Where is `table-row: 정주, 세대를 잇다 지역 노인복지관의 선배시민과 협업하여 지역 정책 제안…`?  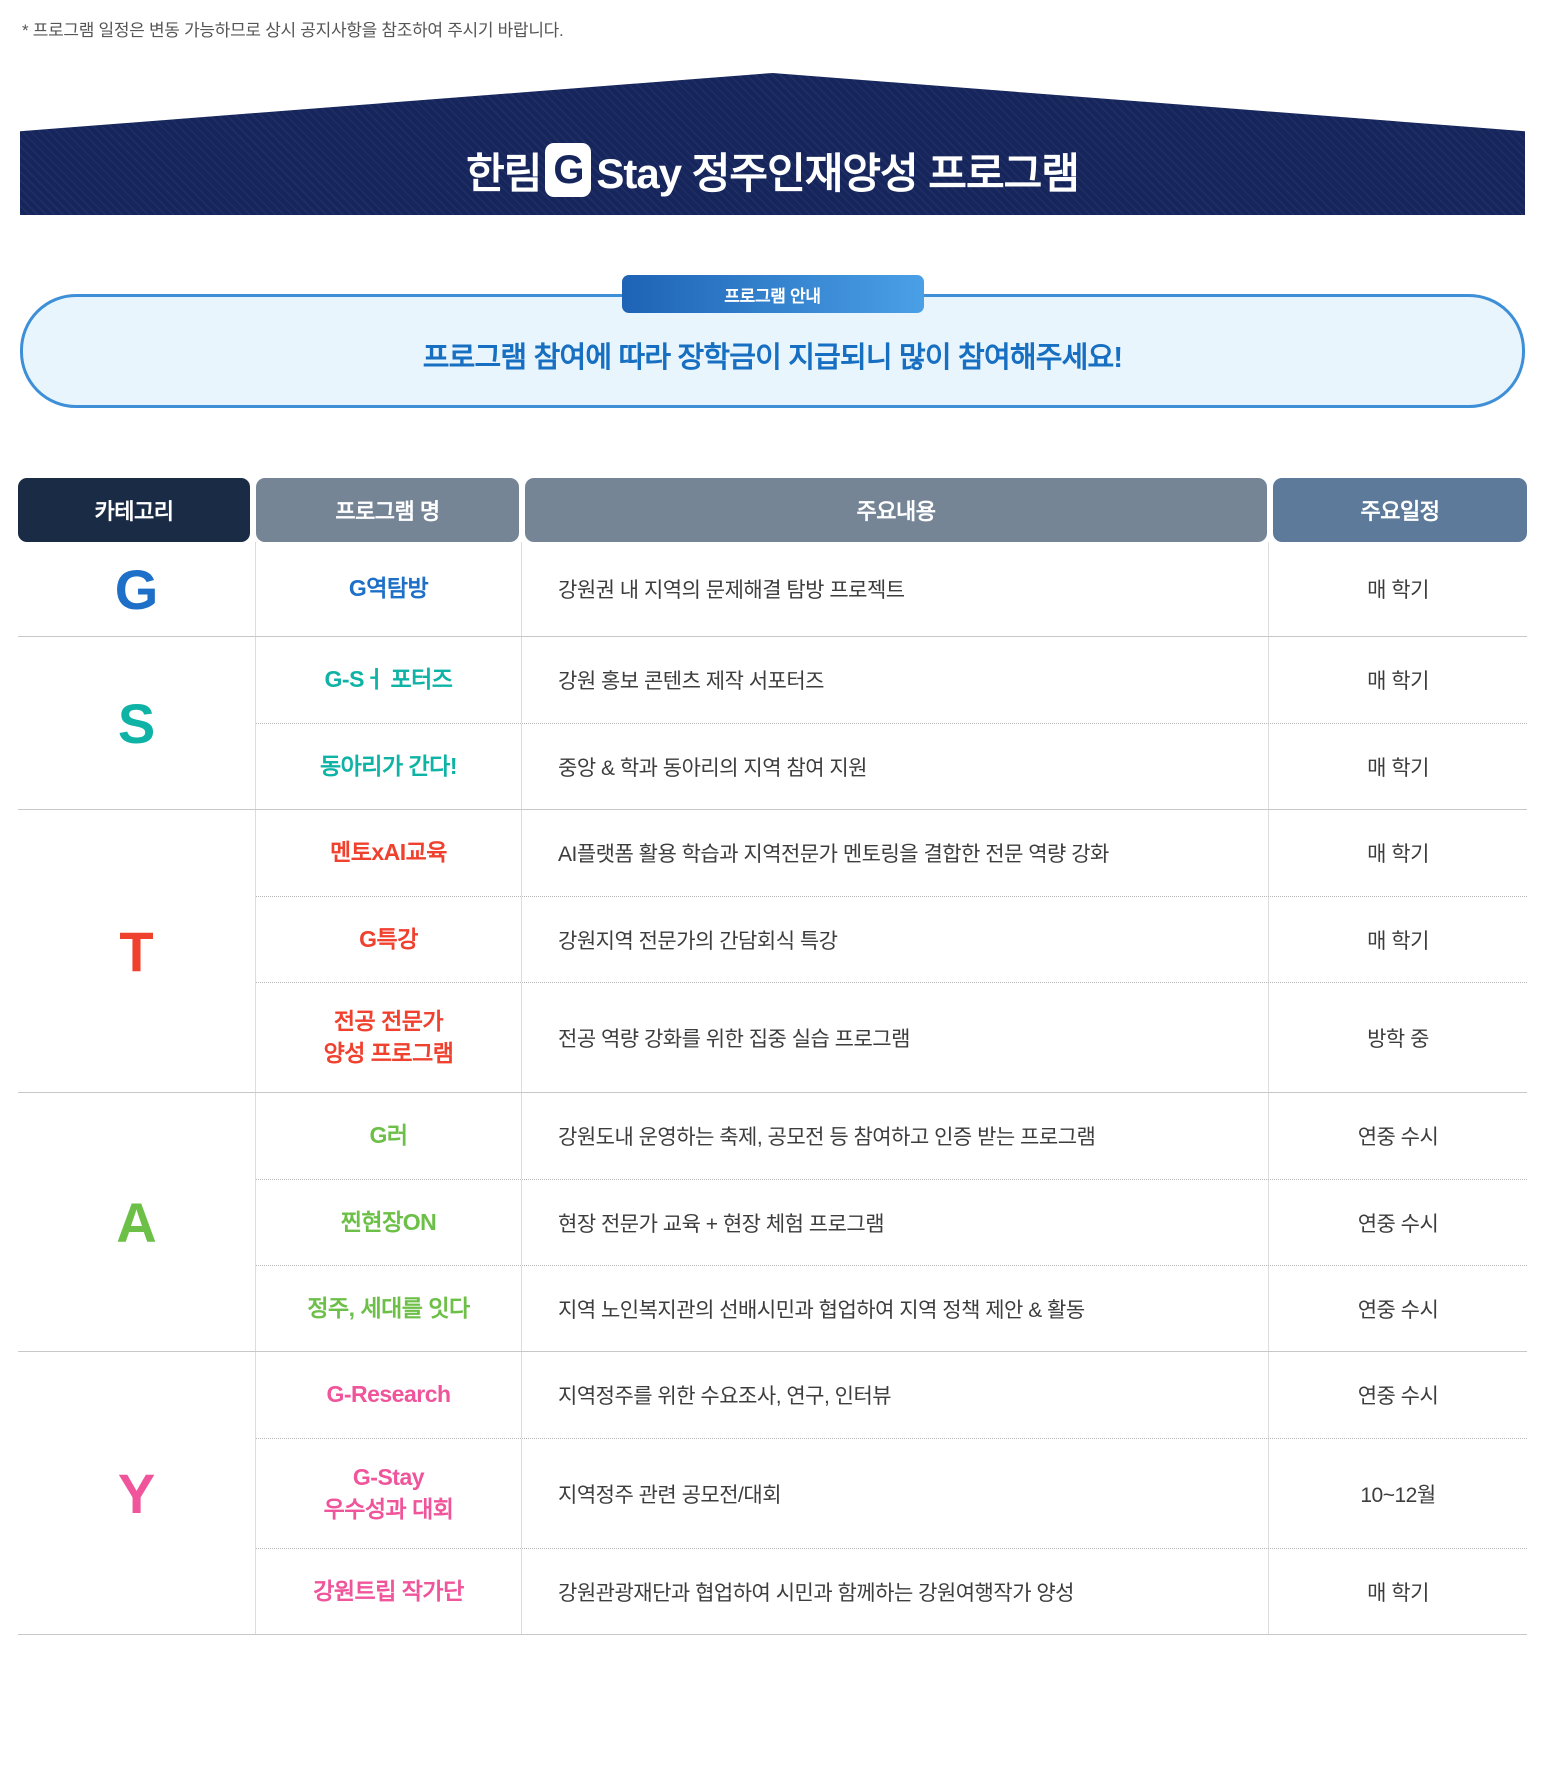
table-row: 정주, 세대를 잇다 지역 노인복지관의 선배시민과 협업하여 지역 정책 제안… is located at coordinates (891, 1308).